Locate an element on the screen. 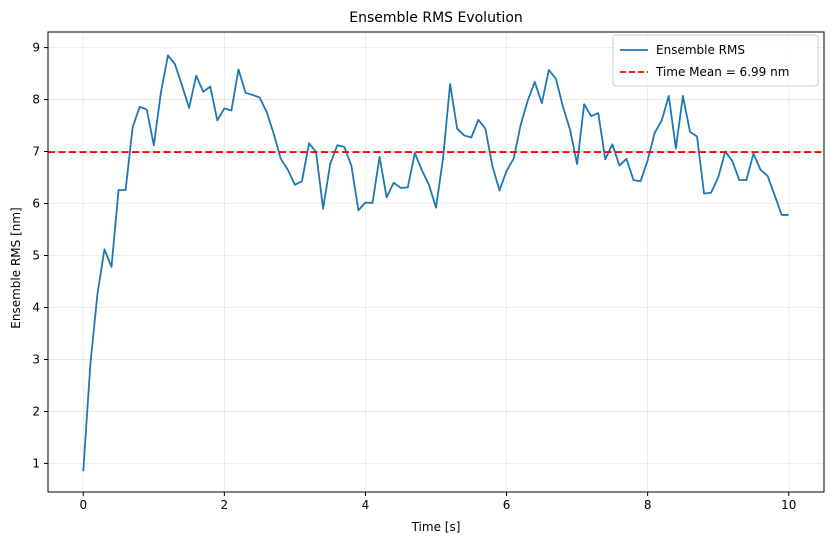 This screenshot has width=833, height=545. legend-label-mean: Time Mean = 6.99 nm is located at coordinates (722, 72).